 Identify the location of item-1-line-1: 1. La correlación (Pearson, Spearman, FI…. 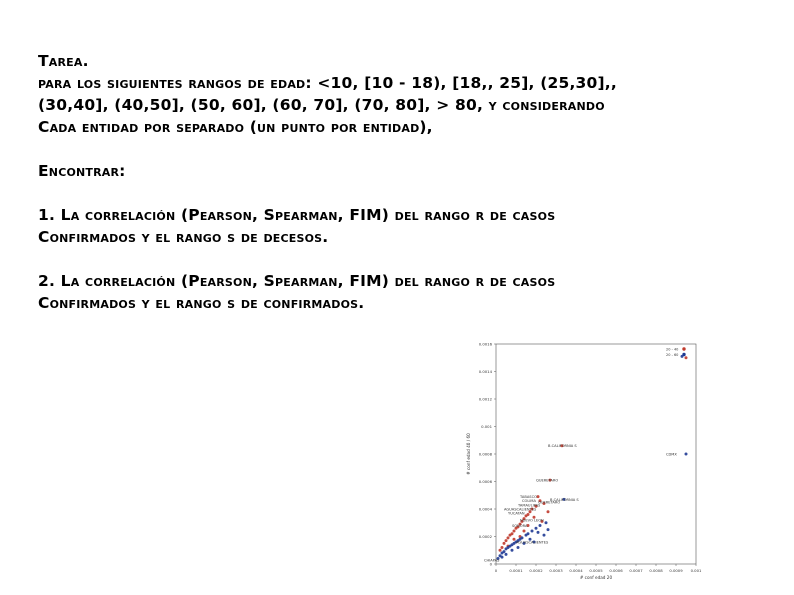
(297, 215).